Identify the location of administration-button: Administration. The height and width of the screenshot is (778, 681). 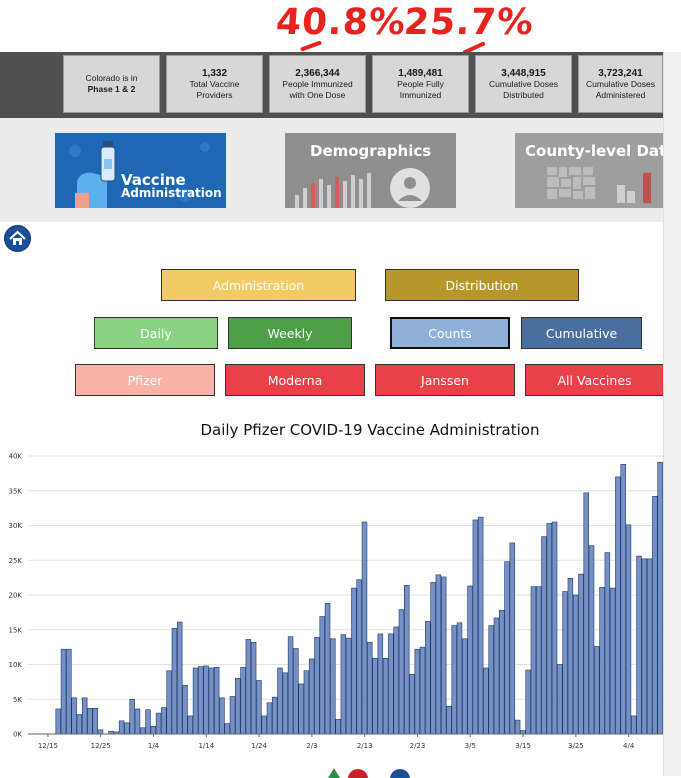
(258, 285).